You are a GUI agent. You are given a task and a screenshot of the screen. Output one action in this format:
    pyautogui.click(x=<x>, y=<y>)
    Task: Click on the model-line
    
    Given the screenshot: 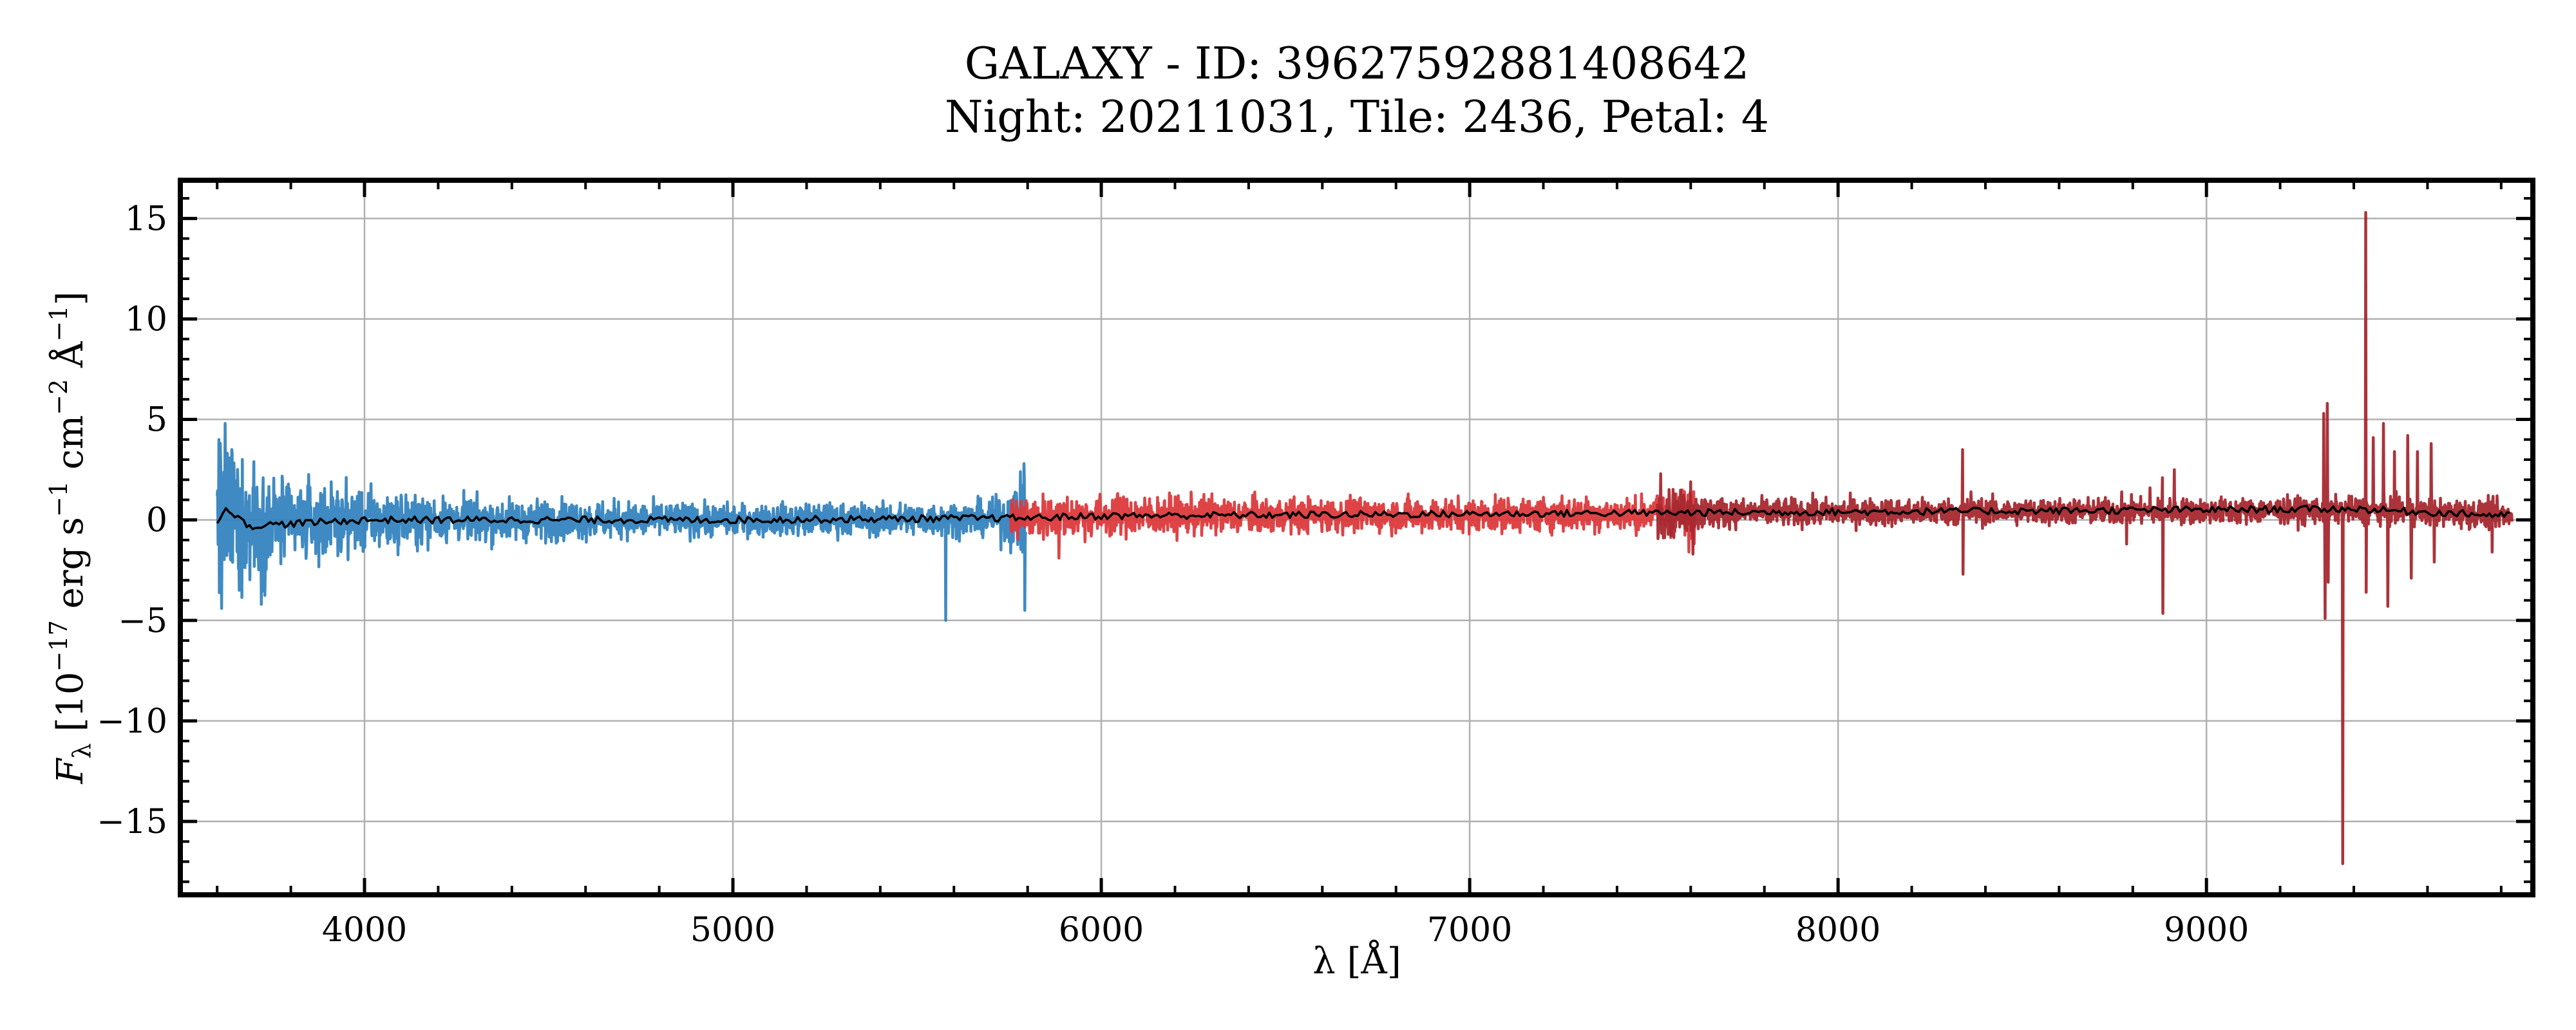 What is the action you would take?
    pyautogui.click(x=1363, y=517)
    